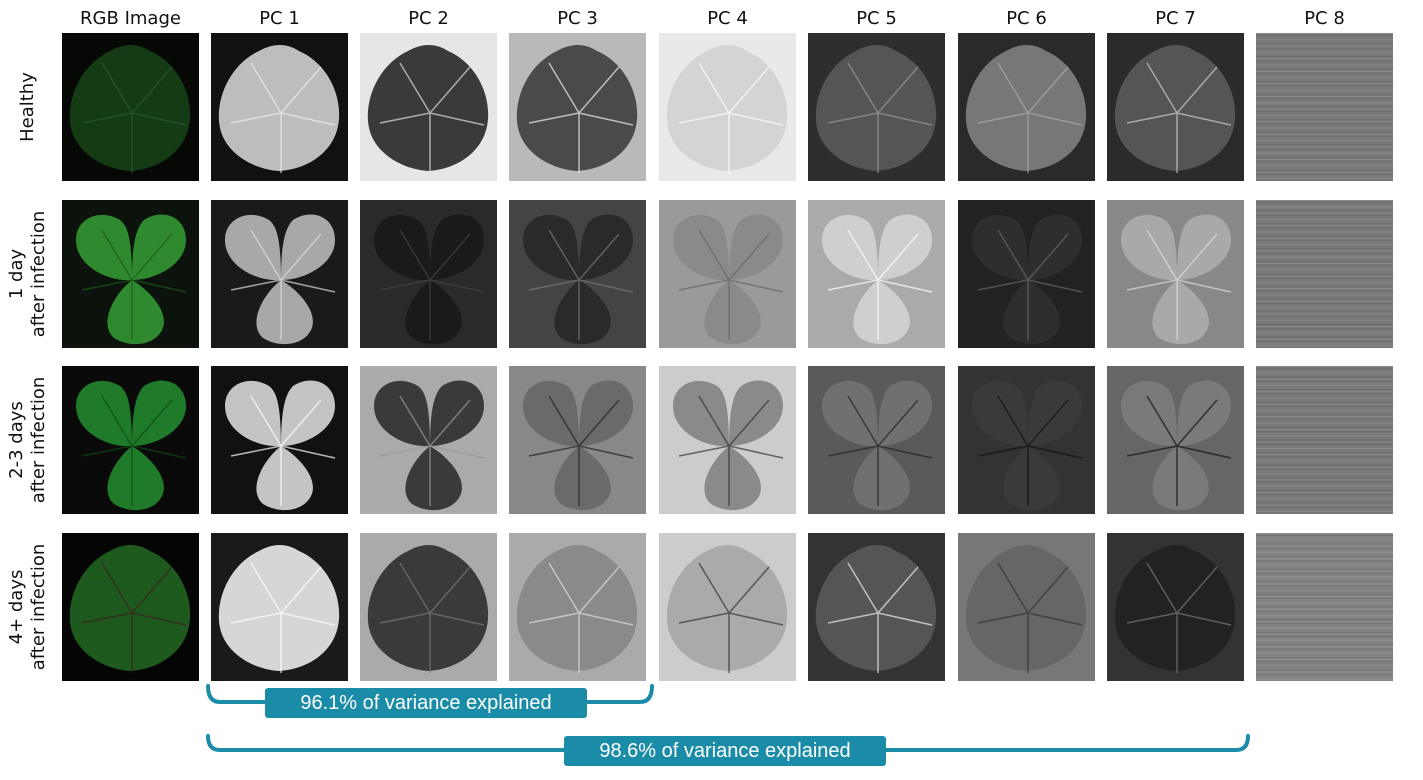  I want to click on column-header-pc1: PC 1, so click(279, 18).